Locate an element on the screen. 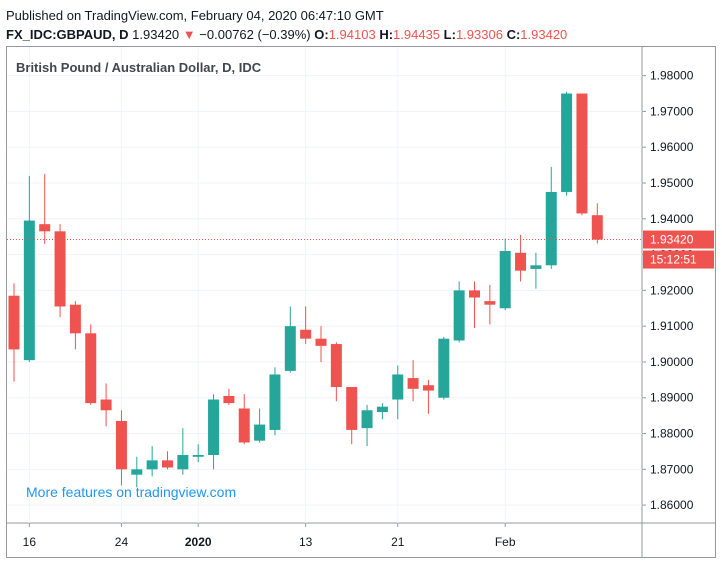 The height and width of the screenshot is (564, 722). x-tick-label: 21 is located at coordinates (398, 542).